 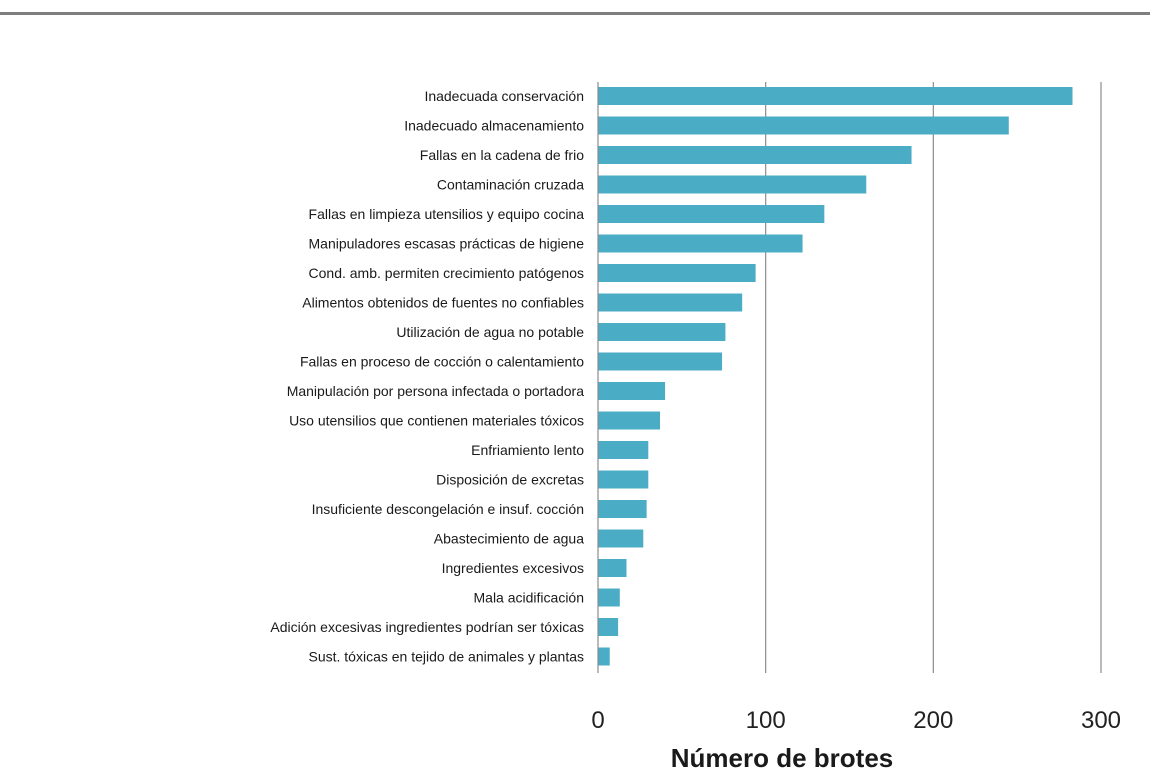 I want to click on category-label: Mala acidificación, so click(x=529, y=598).